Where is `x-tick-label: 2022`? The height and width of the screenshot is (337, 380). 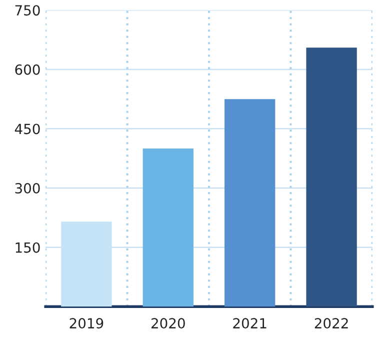 x-tick-label: 2022 is located at coordinates (331, 323).